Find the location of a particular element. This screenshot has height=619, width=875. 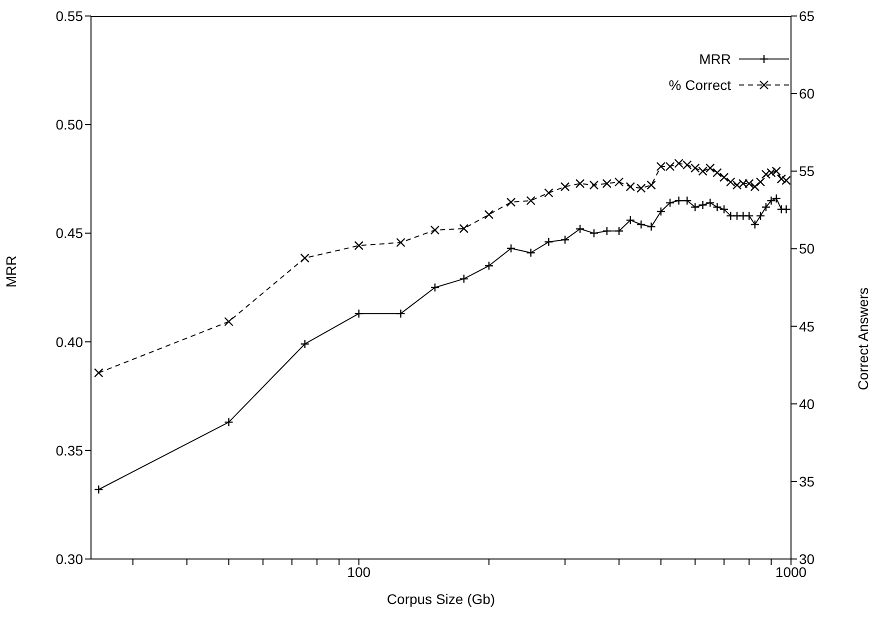

y2-tick-label: 50 is located at coordinates (807, 248).